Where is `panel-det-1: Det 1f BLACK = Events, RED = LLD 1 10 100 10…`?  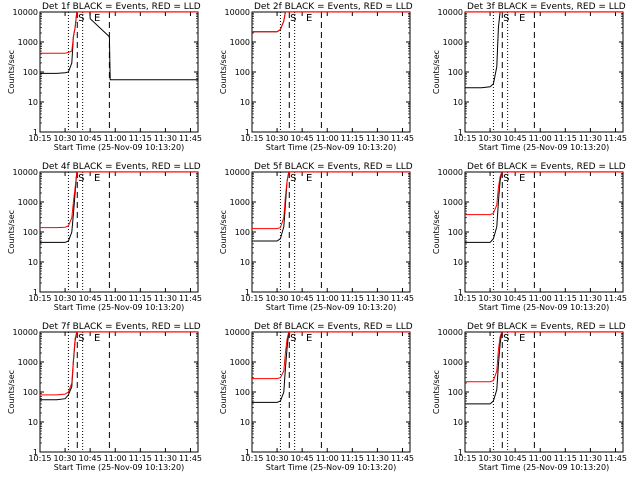 panel-det-1: Det 1f BLACK = Events, RED = LLD 1 10 100 10… is located at coordinates (104, 77).